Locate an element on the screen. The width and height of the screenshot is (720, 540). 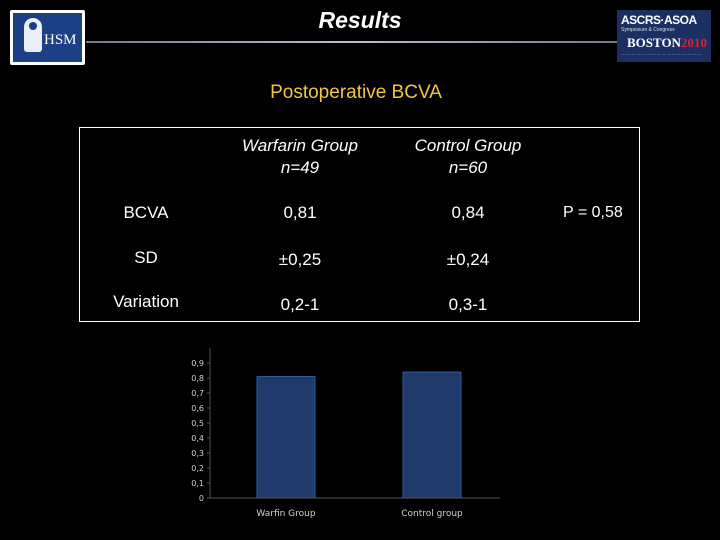
slide-title: Results is located at coordinates (360, 20).